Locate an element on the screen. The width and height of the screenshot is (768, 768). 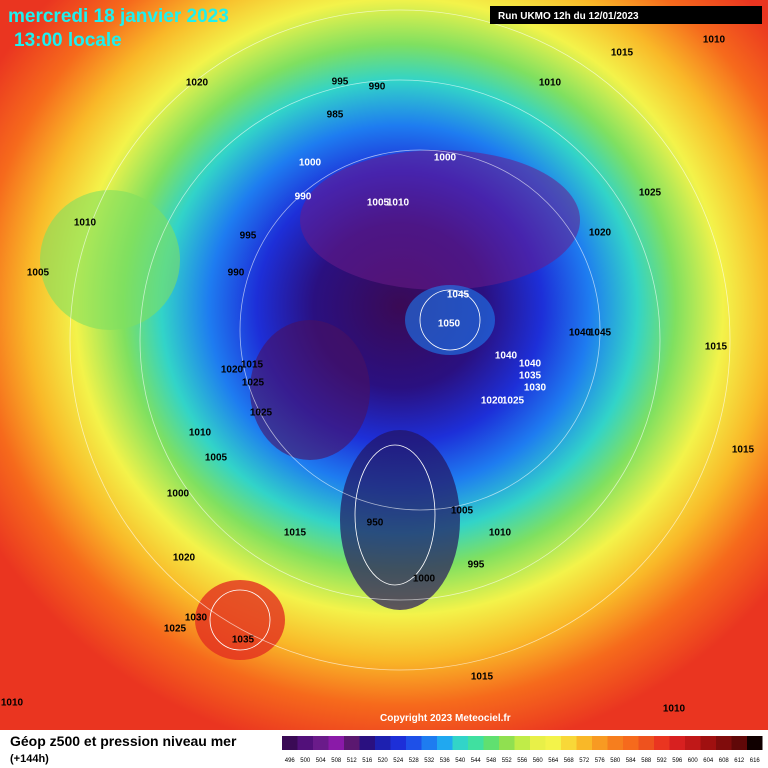
scale-label: 580 is located at coordinates (615, 761).